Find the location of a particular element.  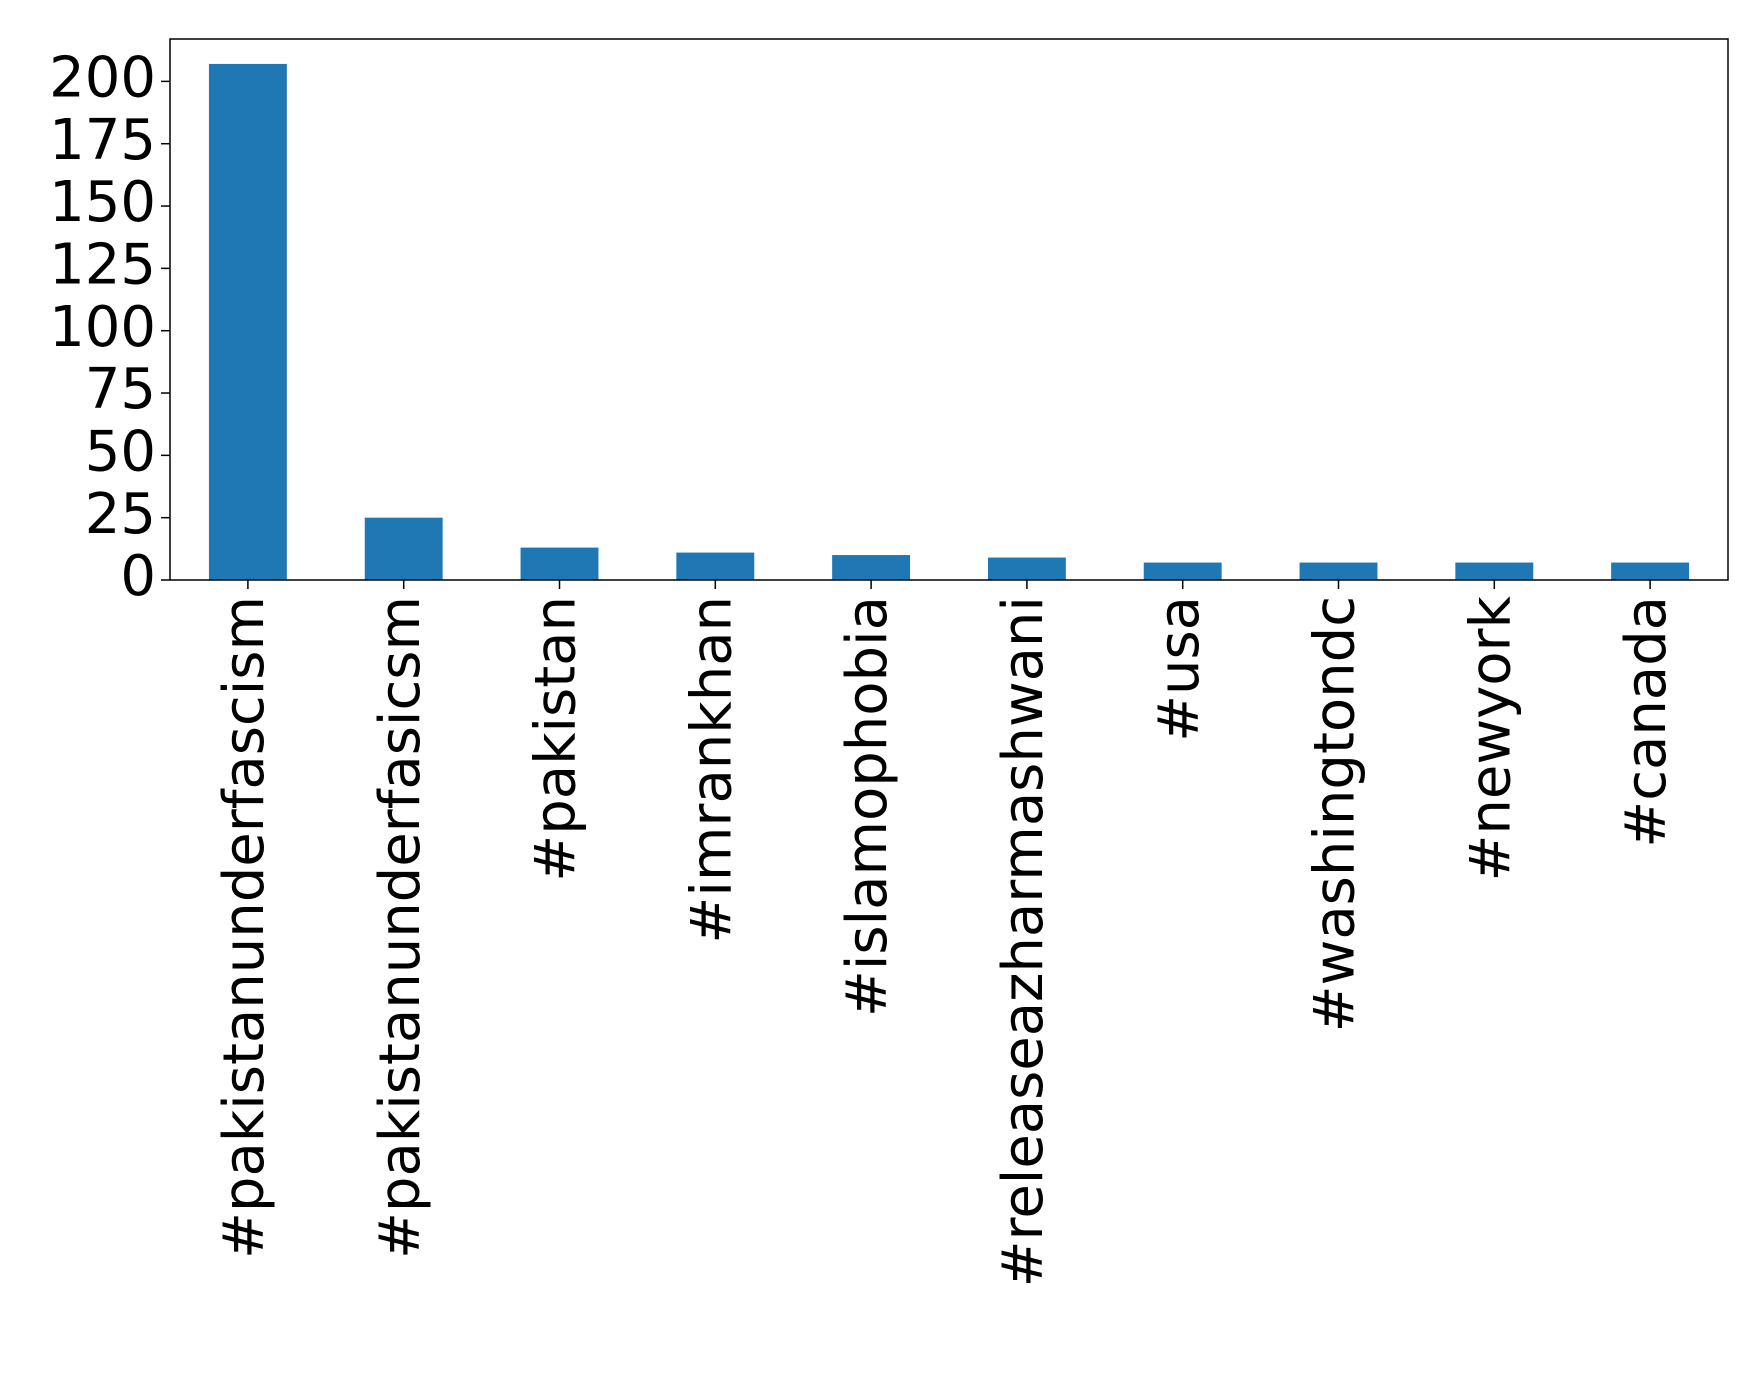

y-tick-label: 150 is located at coordinates (102, 202).